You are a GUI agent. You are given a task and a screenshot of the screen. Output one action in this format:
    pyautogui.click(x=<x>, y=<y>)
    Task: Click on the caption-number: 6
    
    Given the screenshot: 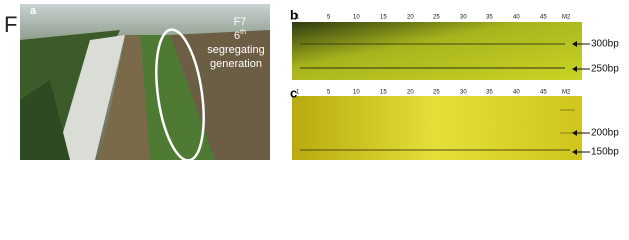 What is the action you would take?
    pyautogui.click(x=237, y=36)
    